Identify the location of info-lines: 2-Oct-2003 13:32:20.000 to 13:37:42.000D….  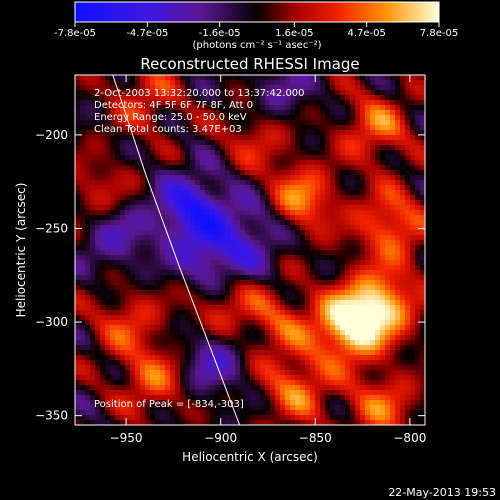
(199, 111).